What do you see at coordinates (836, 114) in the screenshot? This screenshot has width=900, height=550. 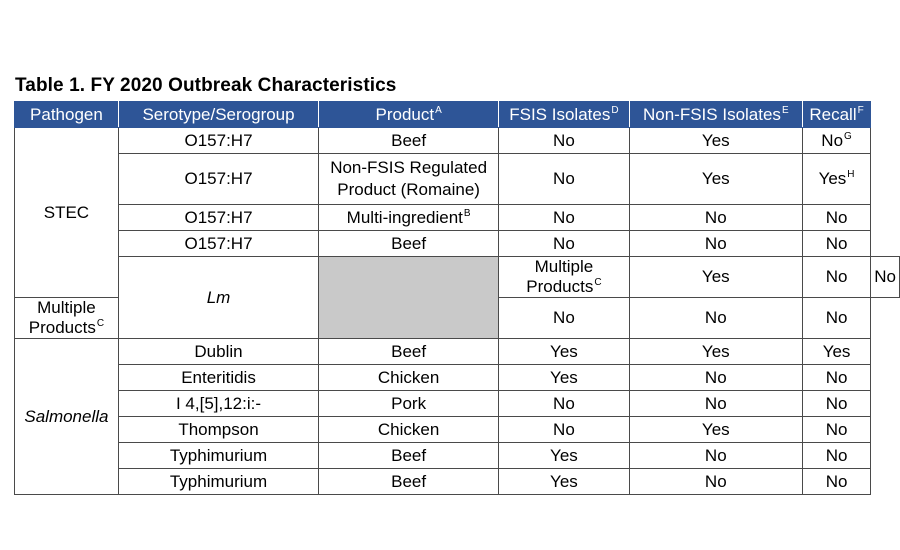 I see `header-recall: RecallF` at bounding box center [836, 114].